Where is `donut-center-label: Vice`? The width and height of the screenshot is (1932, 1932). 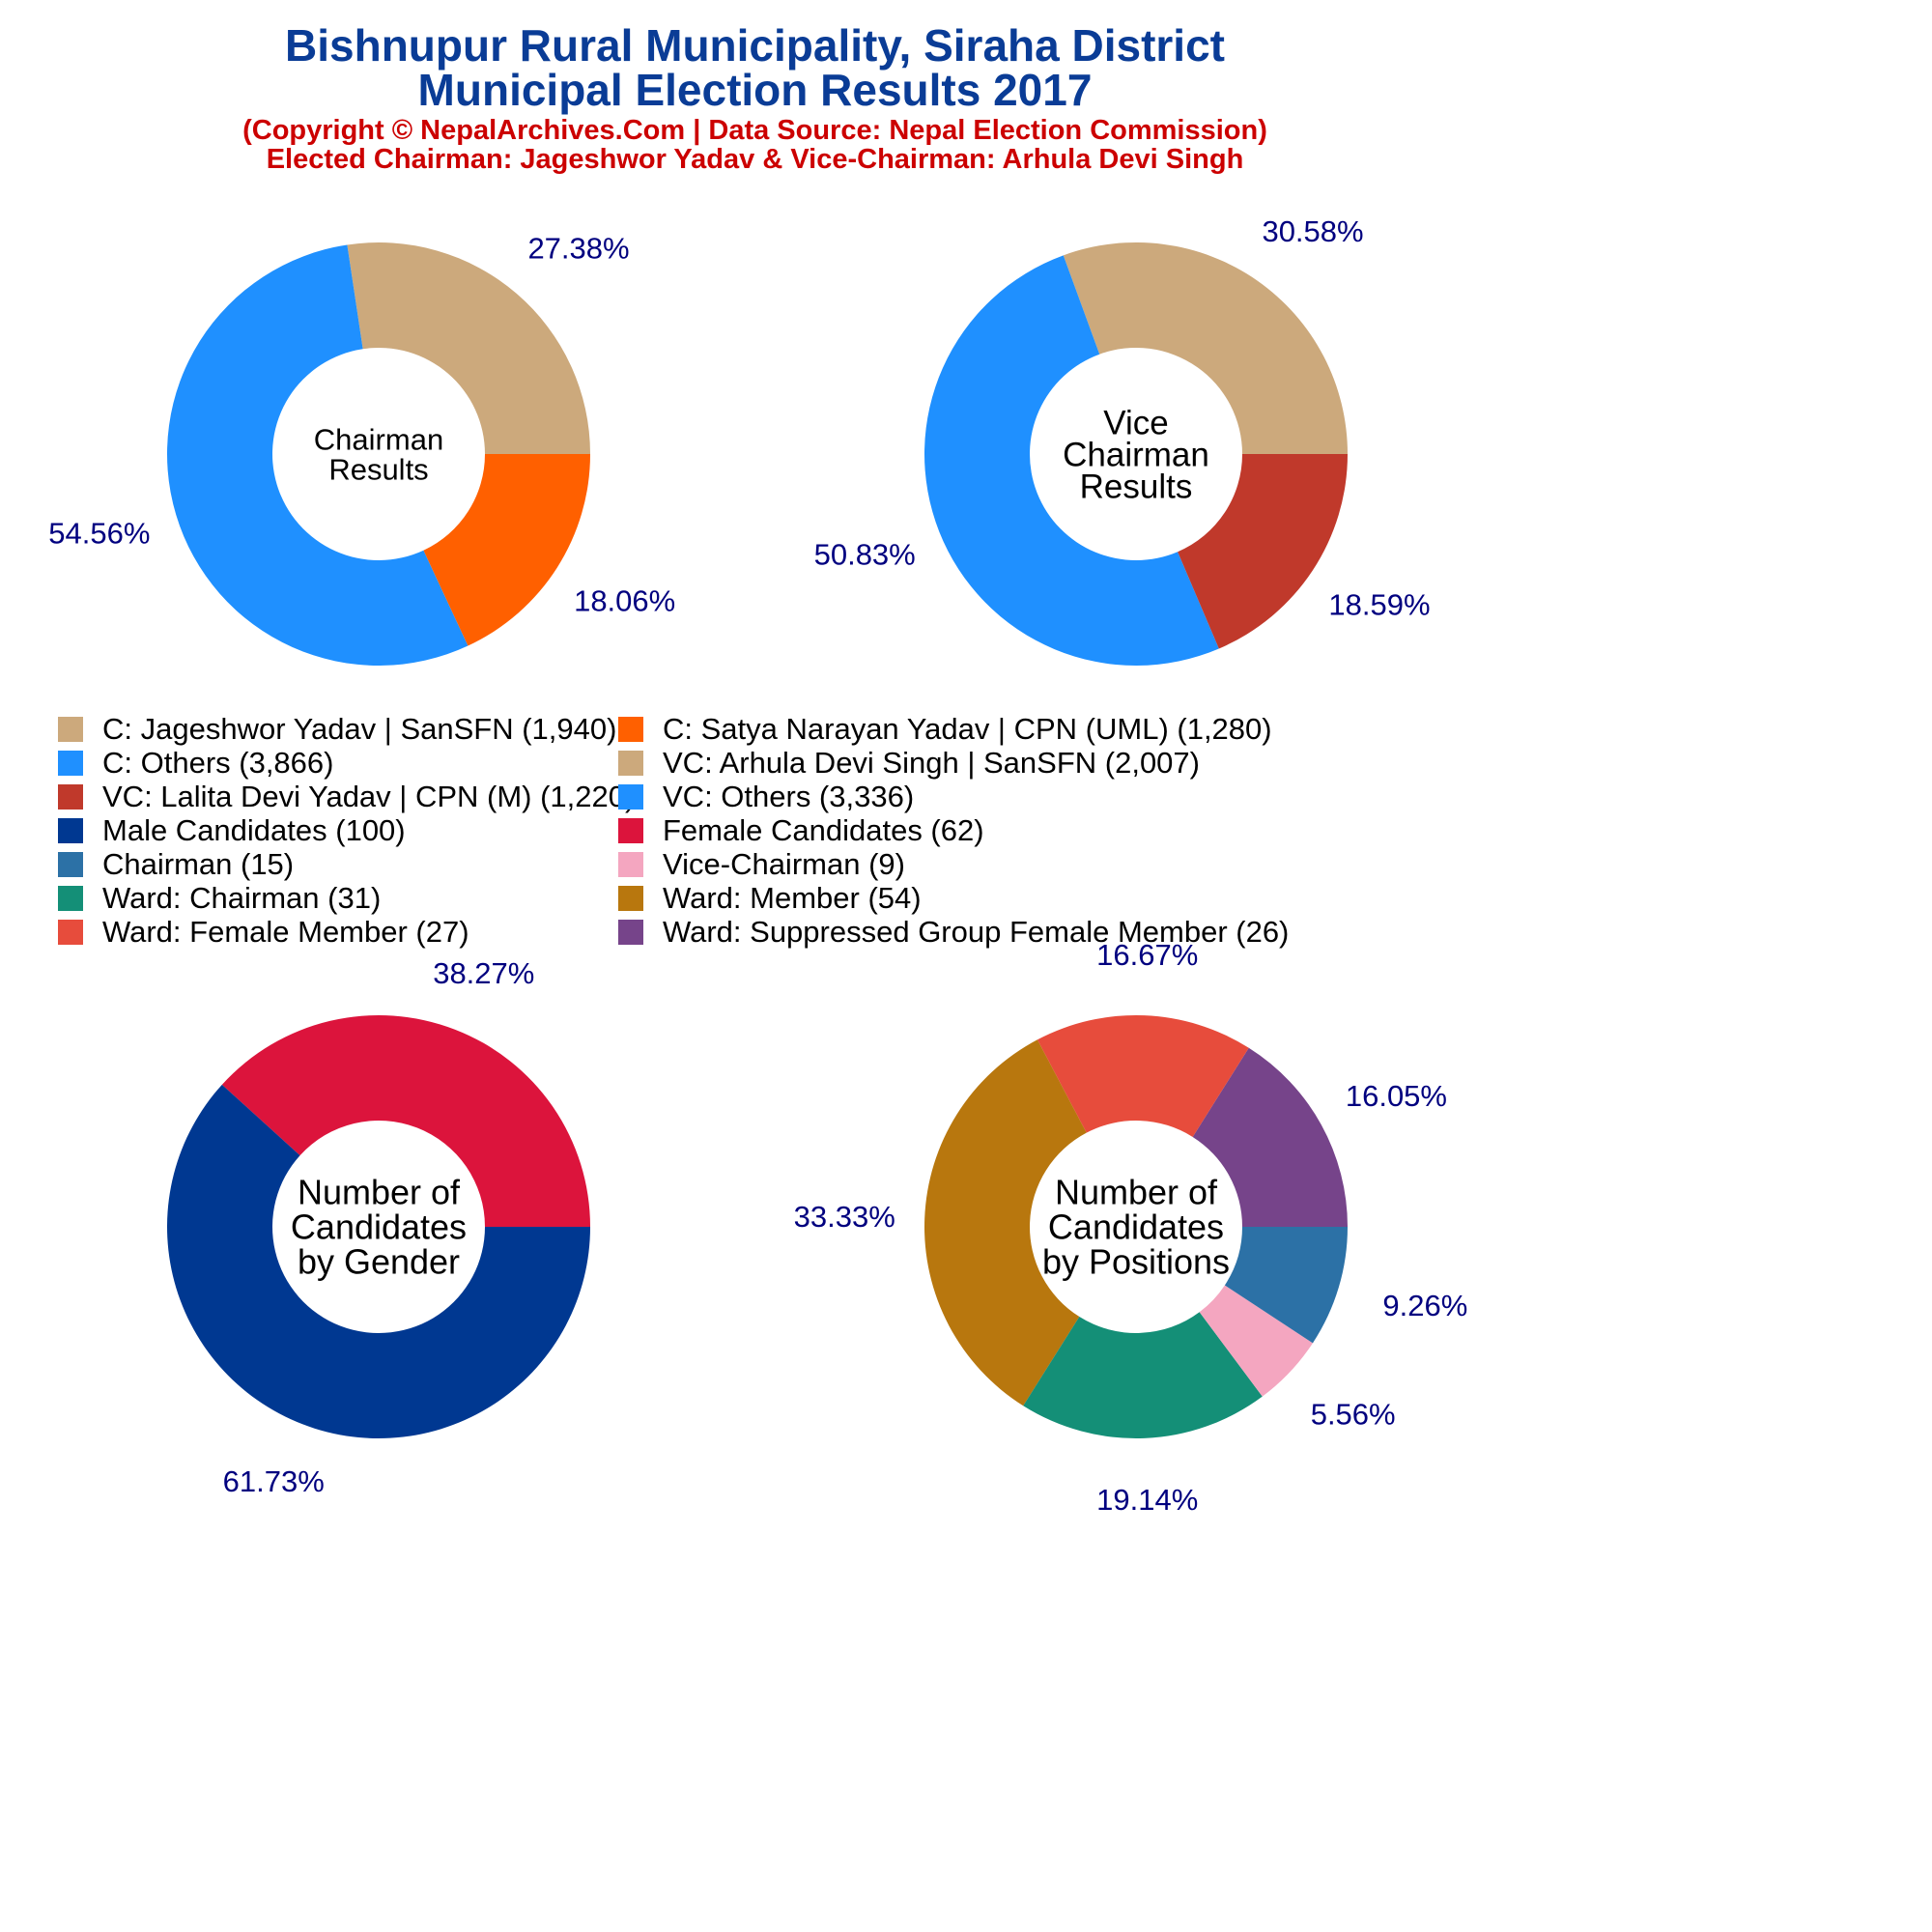 donut-center-label: Vice is located at coordinates (1135, 422).